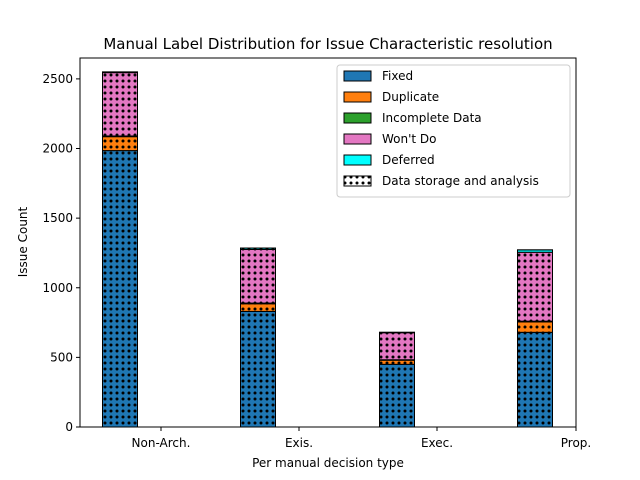 The height and width of the screenshot is (480, 640). What do you see at coordinates (57, 149) in the screenshot?
I see `y-tick-label: 2000` at bounding box center [57, 149].